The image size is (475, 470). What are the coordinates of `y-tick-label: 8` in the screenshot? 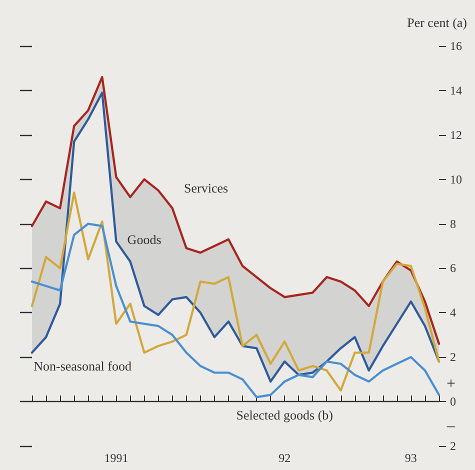 It's located at (453, 223).